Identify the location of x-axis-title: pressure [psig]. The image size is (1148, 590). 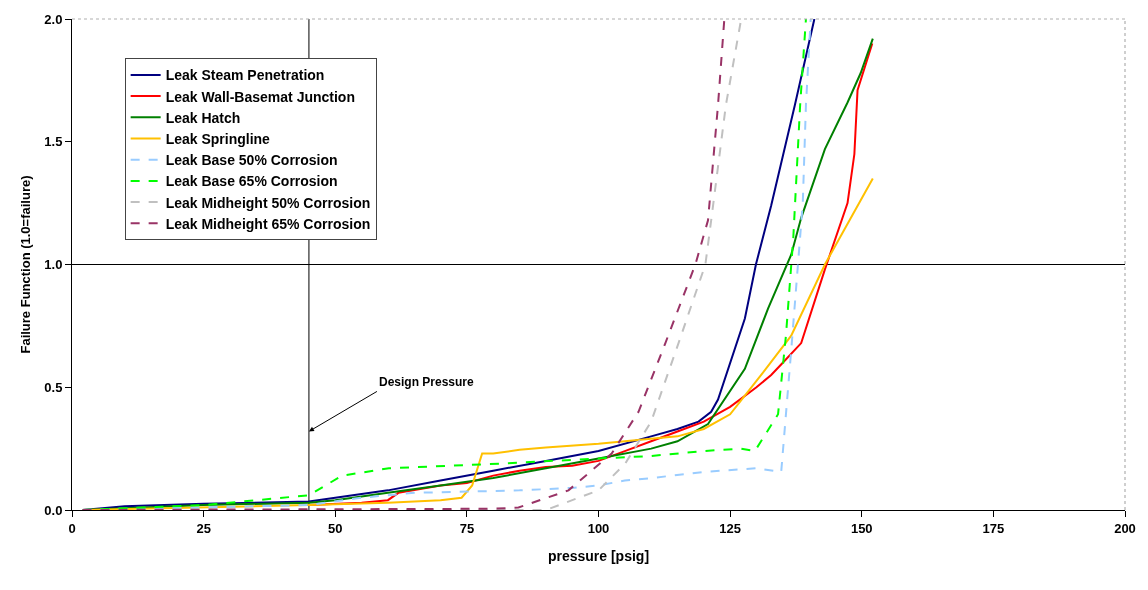
(598, 555).